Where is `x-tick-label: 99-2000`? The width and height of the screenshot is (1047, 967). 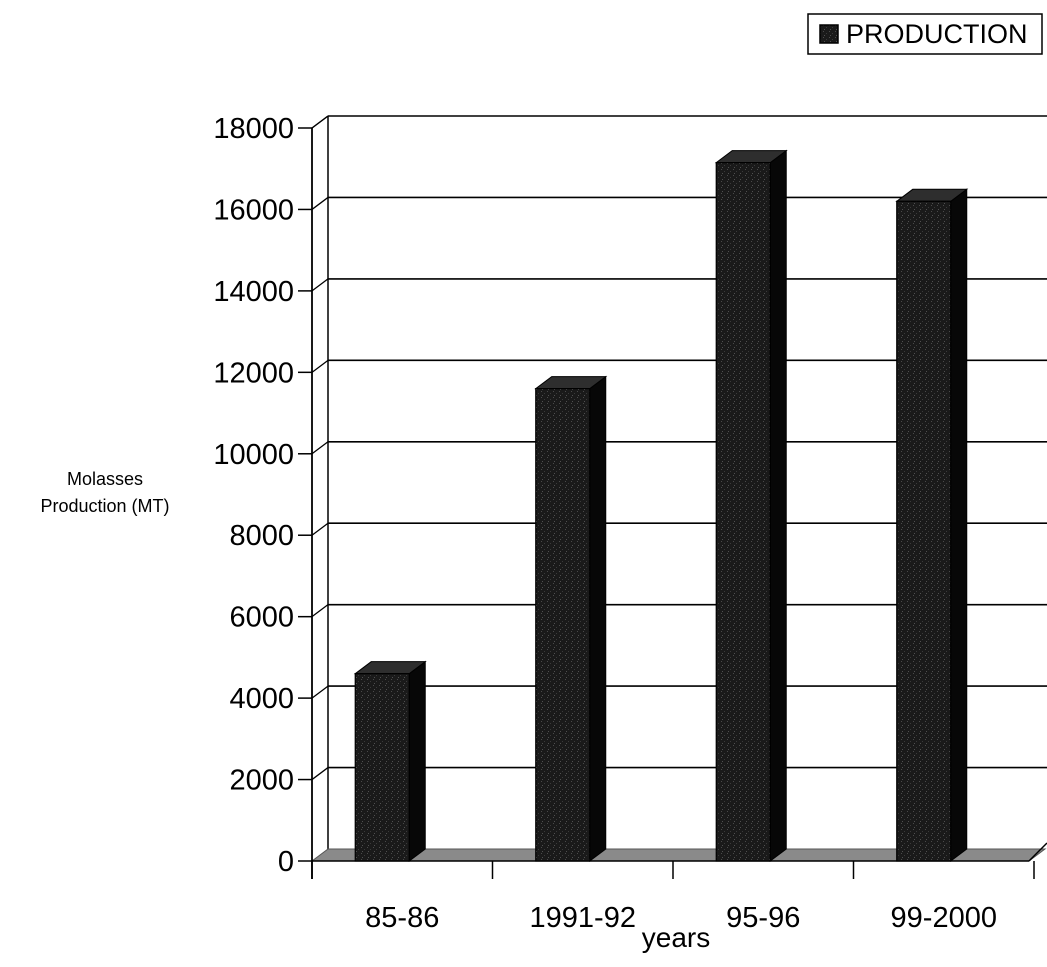
x-tick-label: 99-2000 is located at coordinates (944, 918).